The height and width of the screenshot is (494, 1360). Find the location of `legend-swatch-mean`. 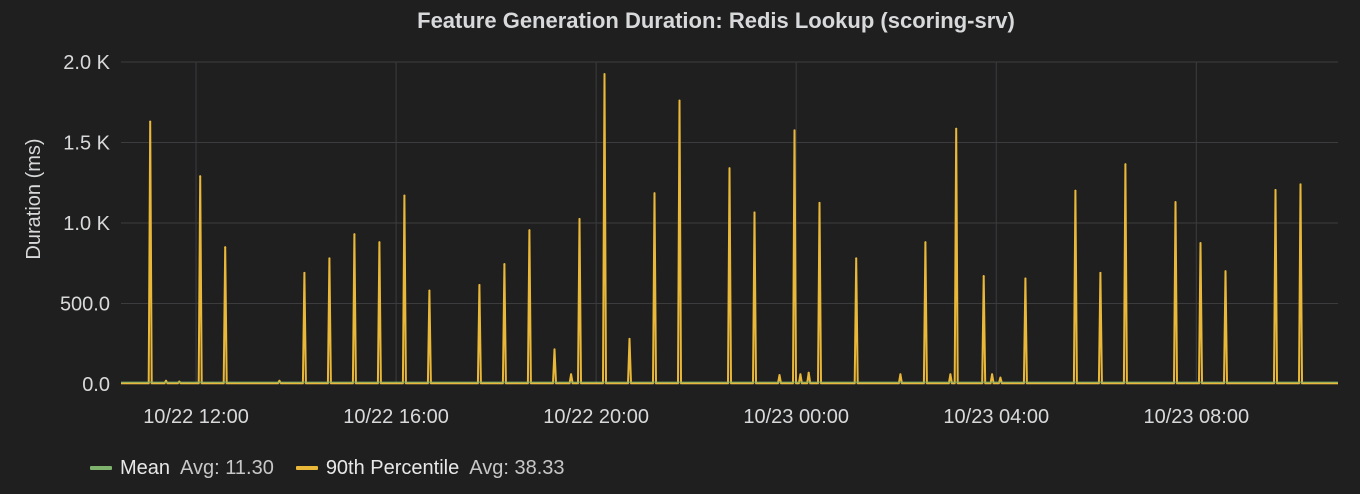

legend-swatch-mean is located at coordinates (101, 468).